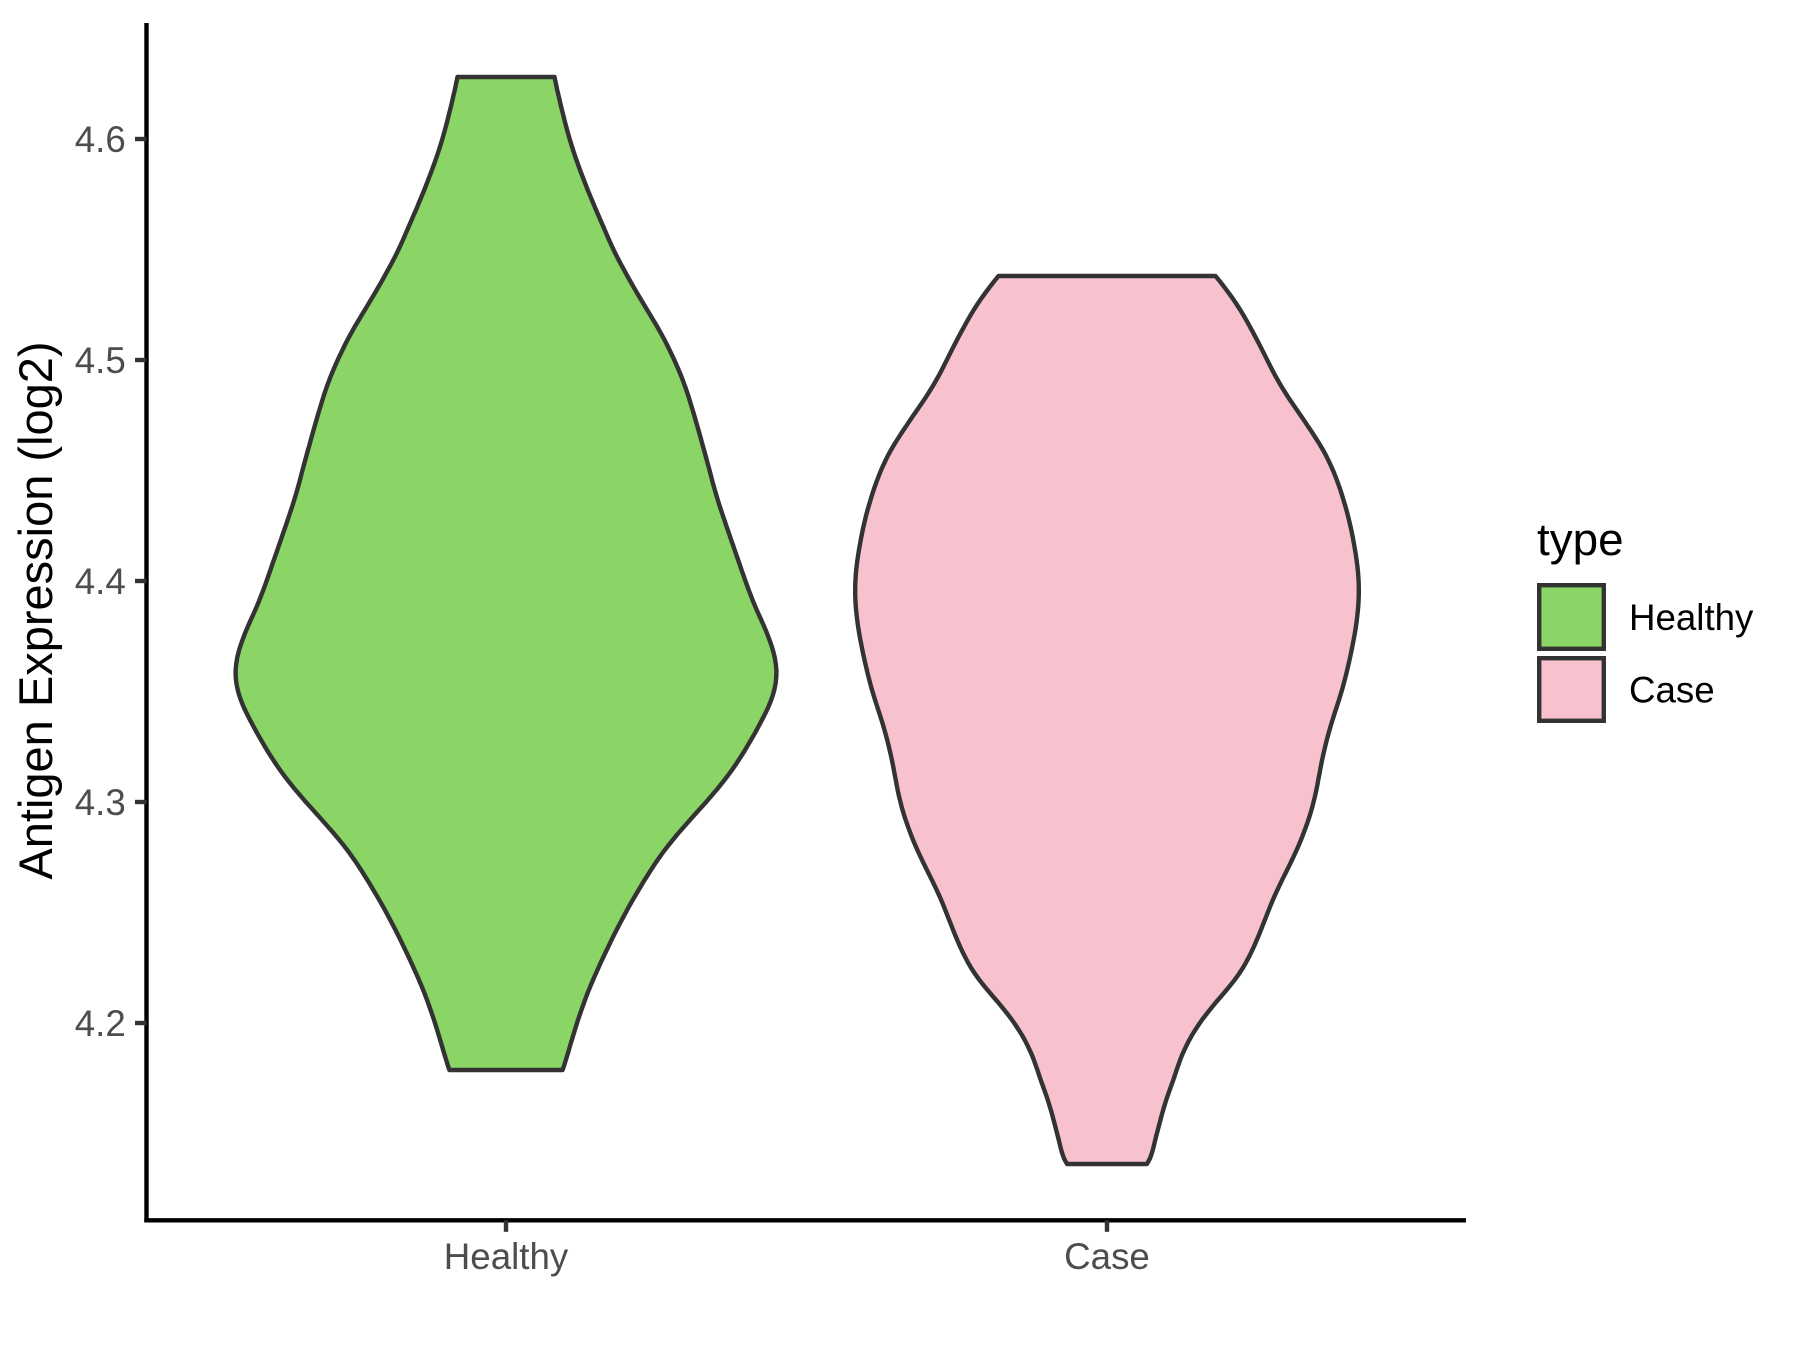 The image size is (1800, 1350). What do you see at coordinates (100, 581) in the screenshot?
I see `svg-text: 4.4` at bounding box center [100, 581].